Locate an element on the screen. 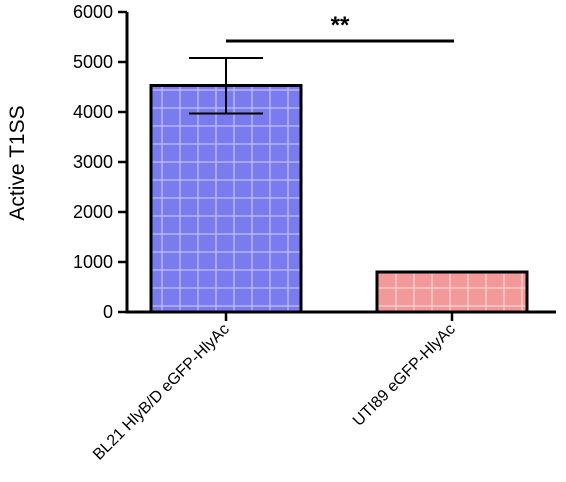 The height and width of the screenshot is (482, 566). category-label-bl21: BL21 HlyB/D eGFP-HlyAc is located at coordinates (161, 392).